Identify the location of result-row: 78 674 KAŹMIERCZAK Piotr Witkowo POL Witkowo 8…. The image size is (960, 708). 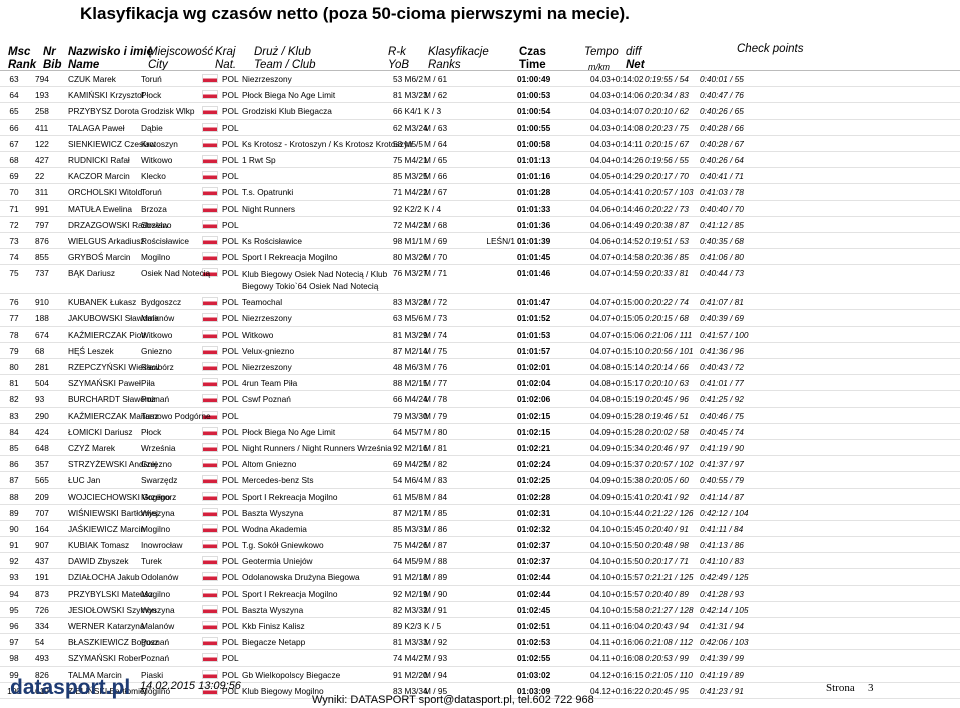
(480, 335).